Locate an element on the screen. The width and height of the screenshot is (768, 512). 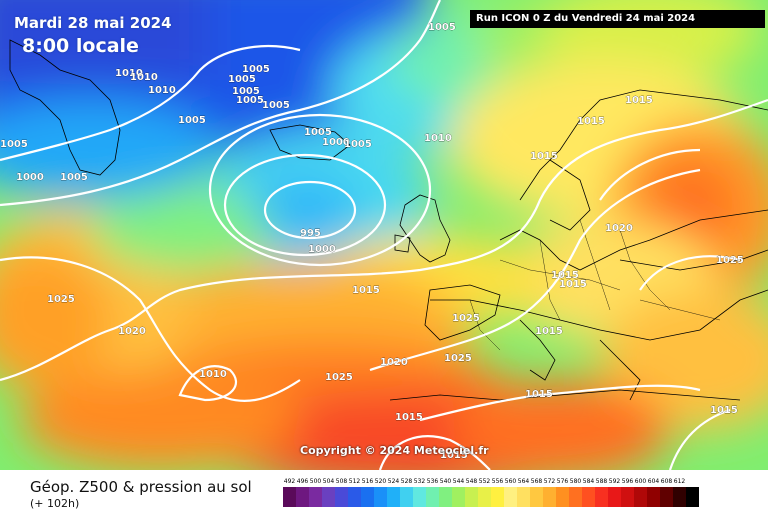
scale-tick-label: 592 is located at coordinates (614, 481).